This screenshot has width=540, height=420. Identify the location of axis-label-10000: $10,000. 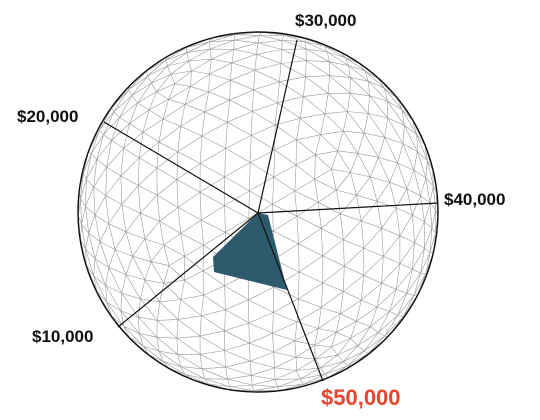
(62, 336).